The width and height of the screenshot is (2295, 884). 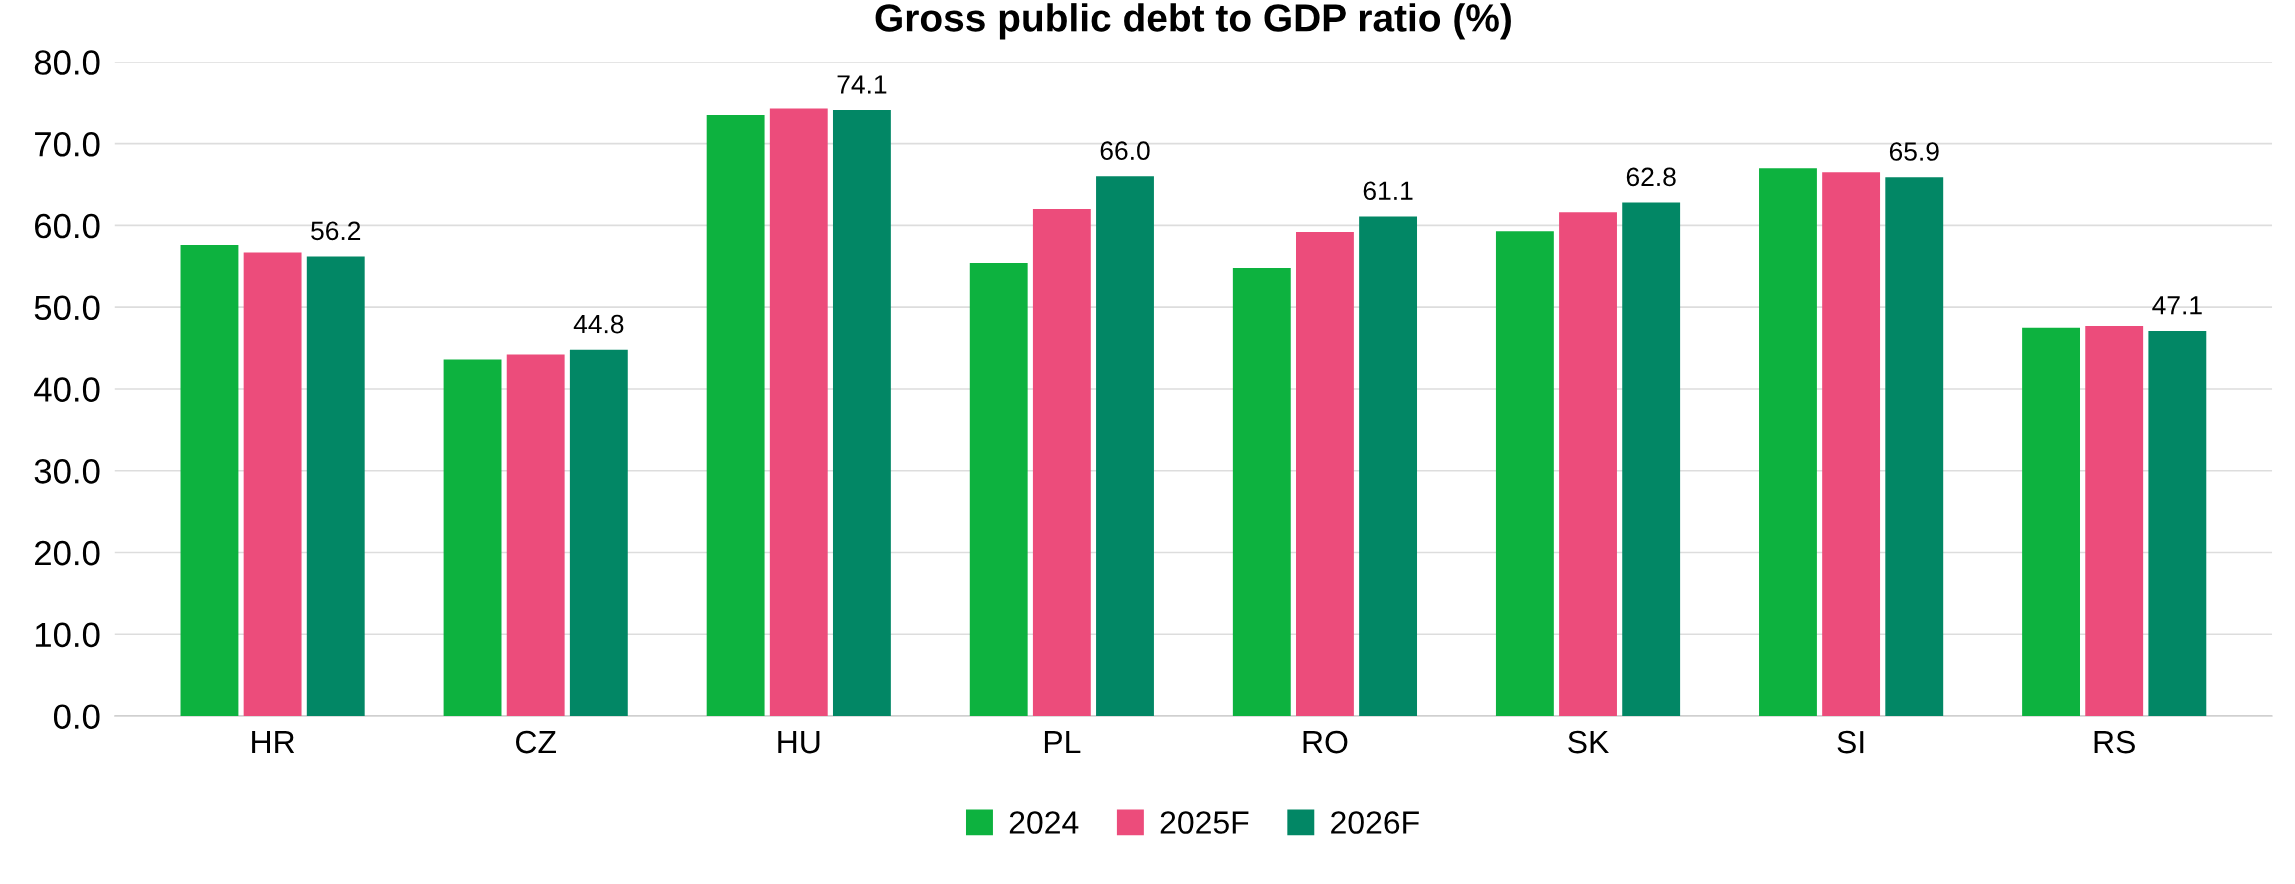 I want to click on data-label: 66.0, so click(x=1125, y=151).